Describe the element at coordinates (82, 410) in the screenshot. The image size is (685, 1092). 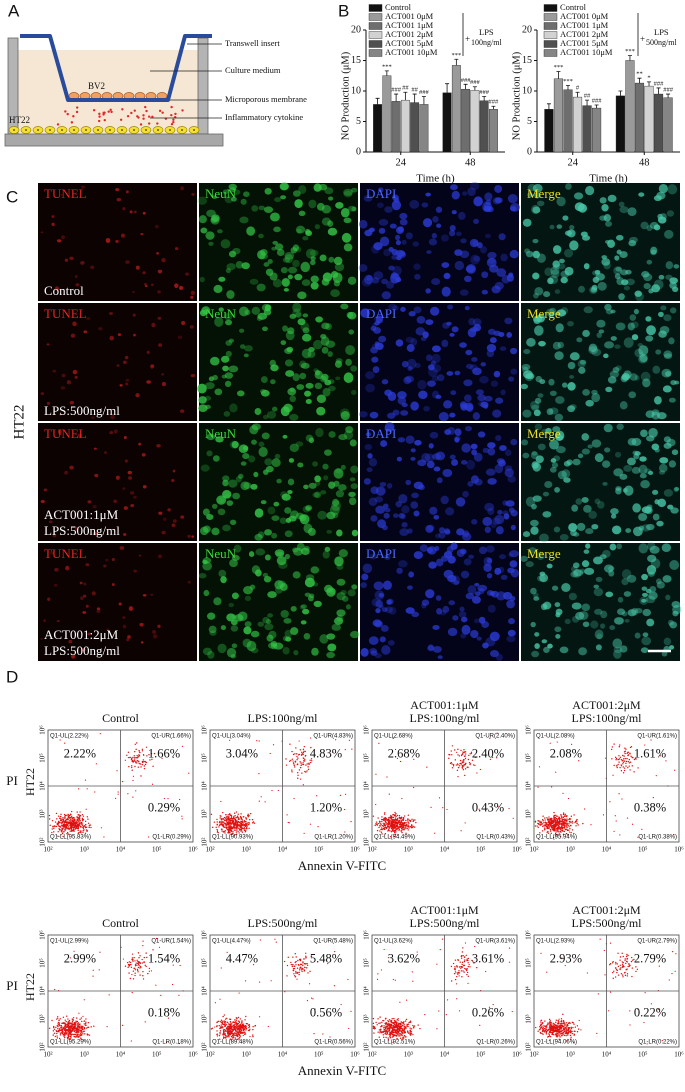
I see `condition-label: LPS:500ng/ml` at that location.